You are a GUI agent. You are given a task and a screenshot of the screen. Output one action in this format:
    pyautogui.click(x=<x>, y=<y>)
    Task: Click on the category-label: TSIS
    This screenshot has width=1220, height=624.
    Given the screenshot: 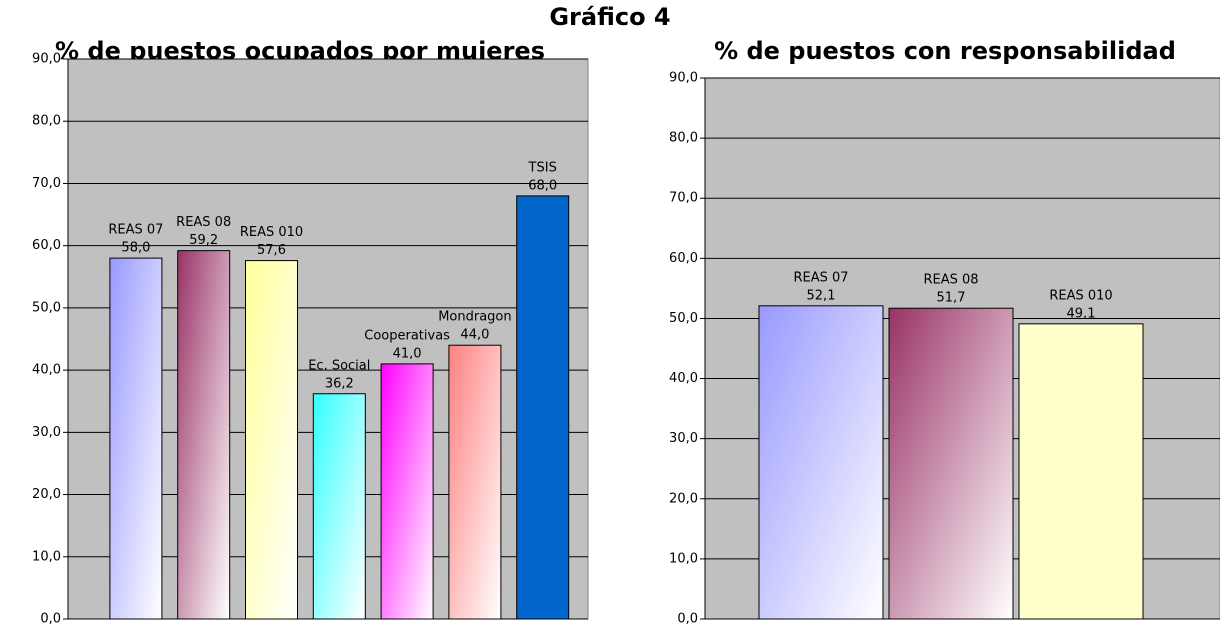 What is the action you would take?
    pyautogui.click(x=542, y=167)
    